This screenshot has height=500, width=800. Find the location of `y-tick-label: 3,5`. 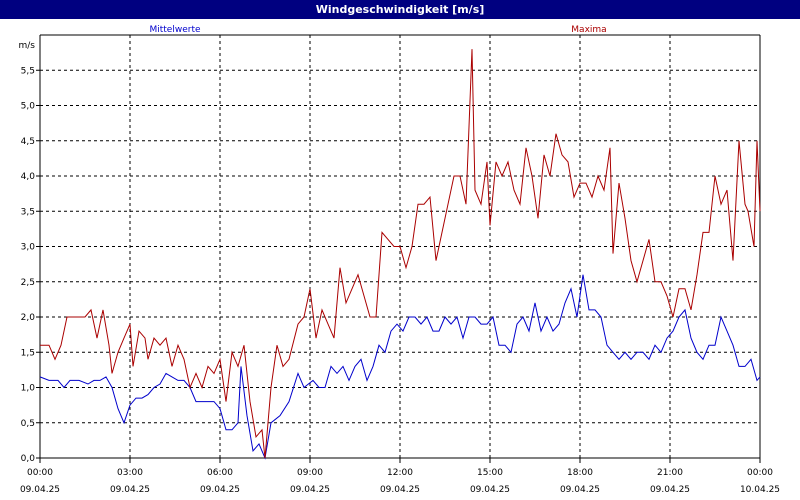

y-tick-label: 3,5 is located at coordinates (28, 212).